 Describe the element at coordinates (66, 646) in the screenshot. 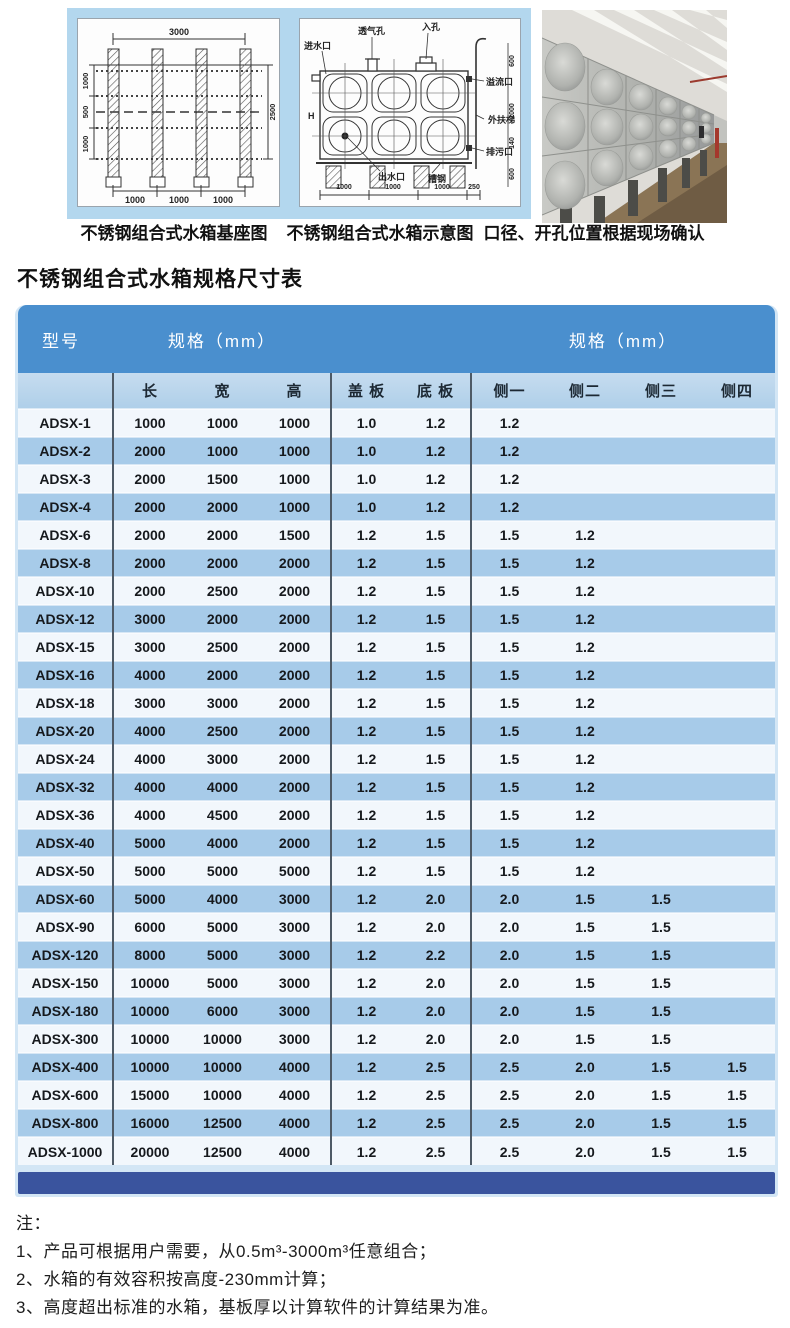

I see `model-cell: ADSX-15` at that location.